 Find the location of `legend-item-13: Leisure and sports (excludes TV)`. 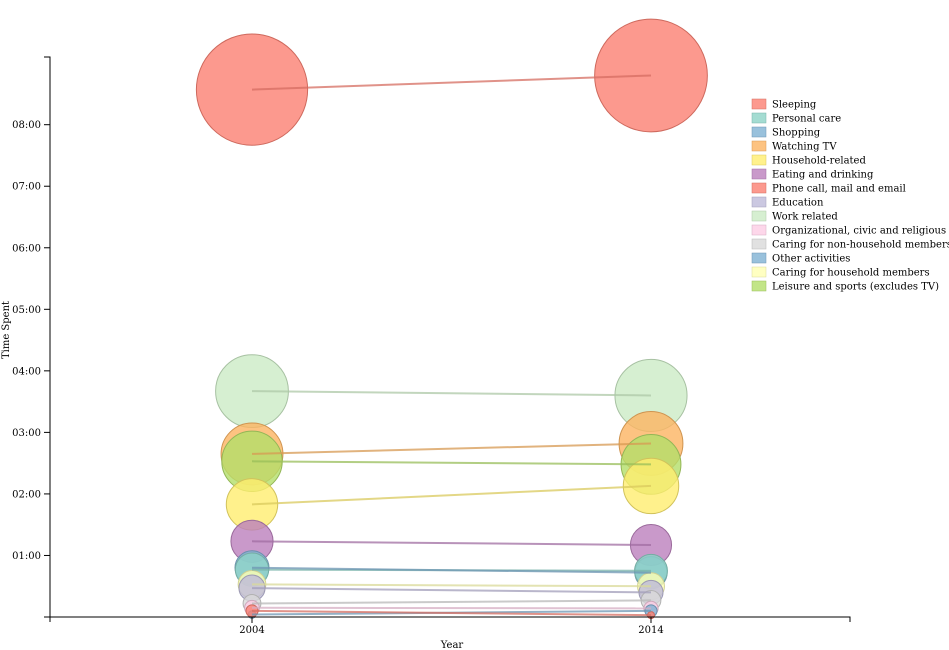

legend-item-13: Leisure and sports (excludes TV) is located at coordinates (845, 286).